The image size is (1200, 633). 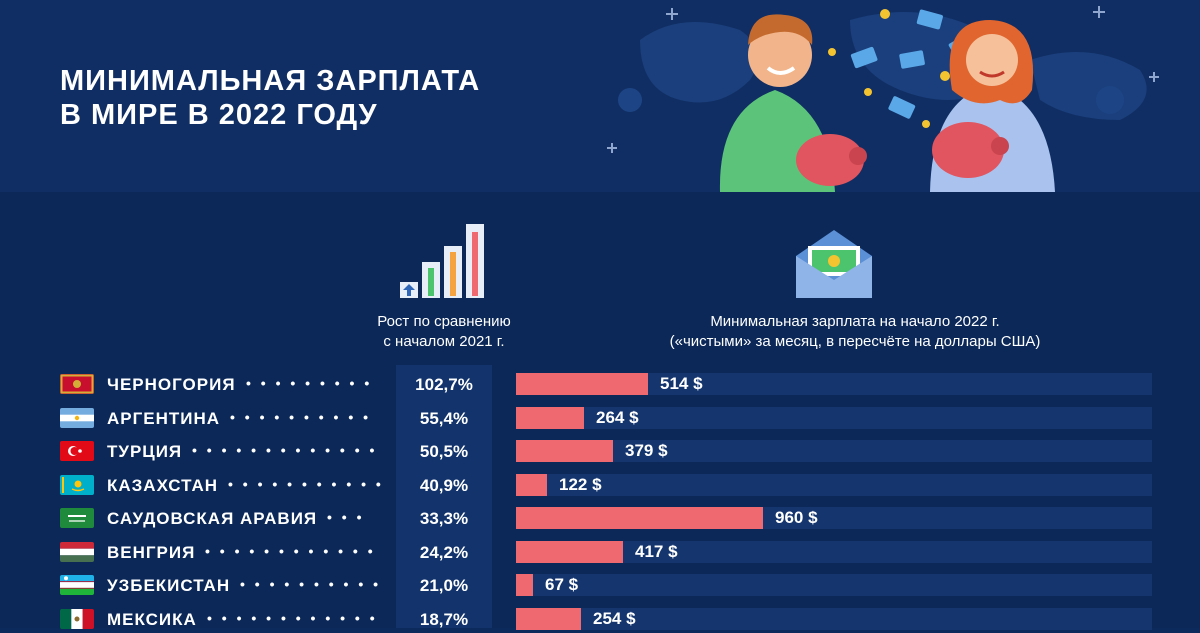 I want to click on growth-label: 24,2%, so click(x=444, y=552).